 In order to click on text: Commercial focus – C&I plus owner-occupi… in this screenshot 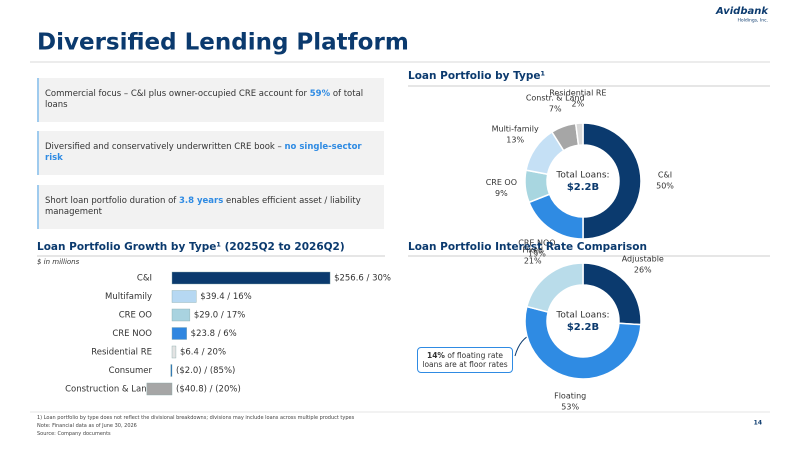, I will do `click(177, 93)`.